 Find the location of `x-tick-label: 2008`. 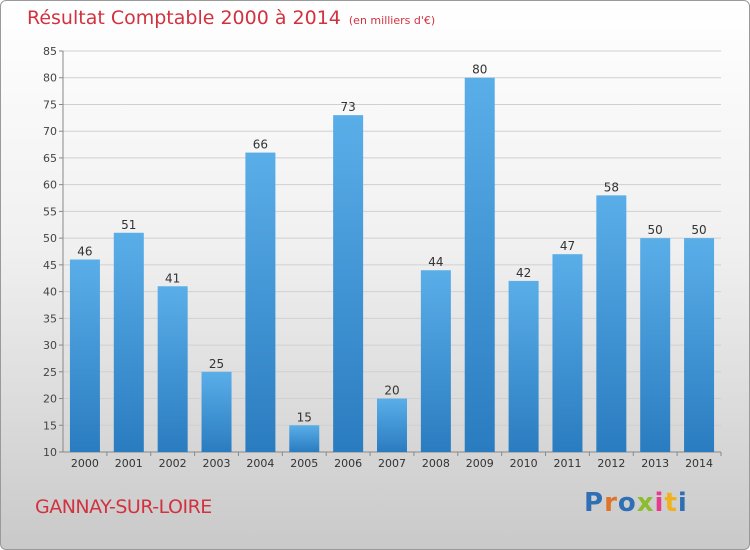

x-tick-label: 2008 is located at coordinates (436, 463).